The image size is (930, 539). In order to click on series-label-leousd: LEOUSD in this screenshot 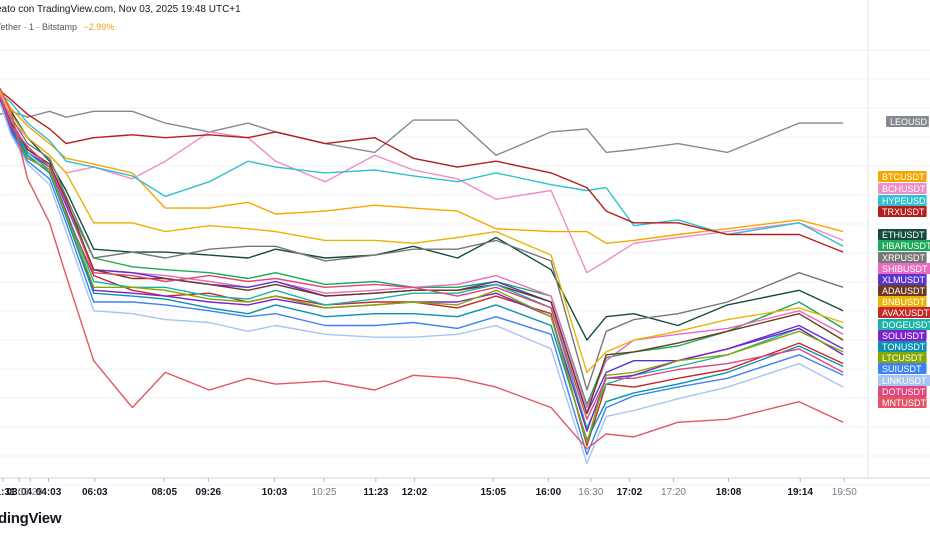, I will do `click(909, 122)`.